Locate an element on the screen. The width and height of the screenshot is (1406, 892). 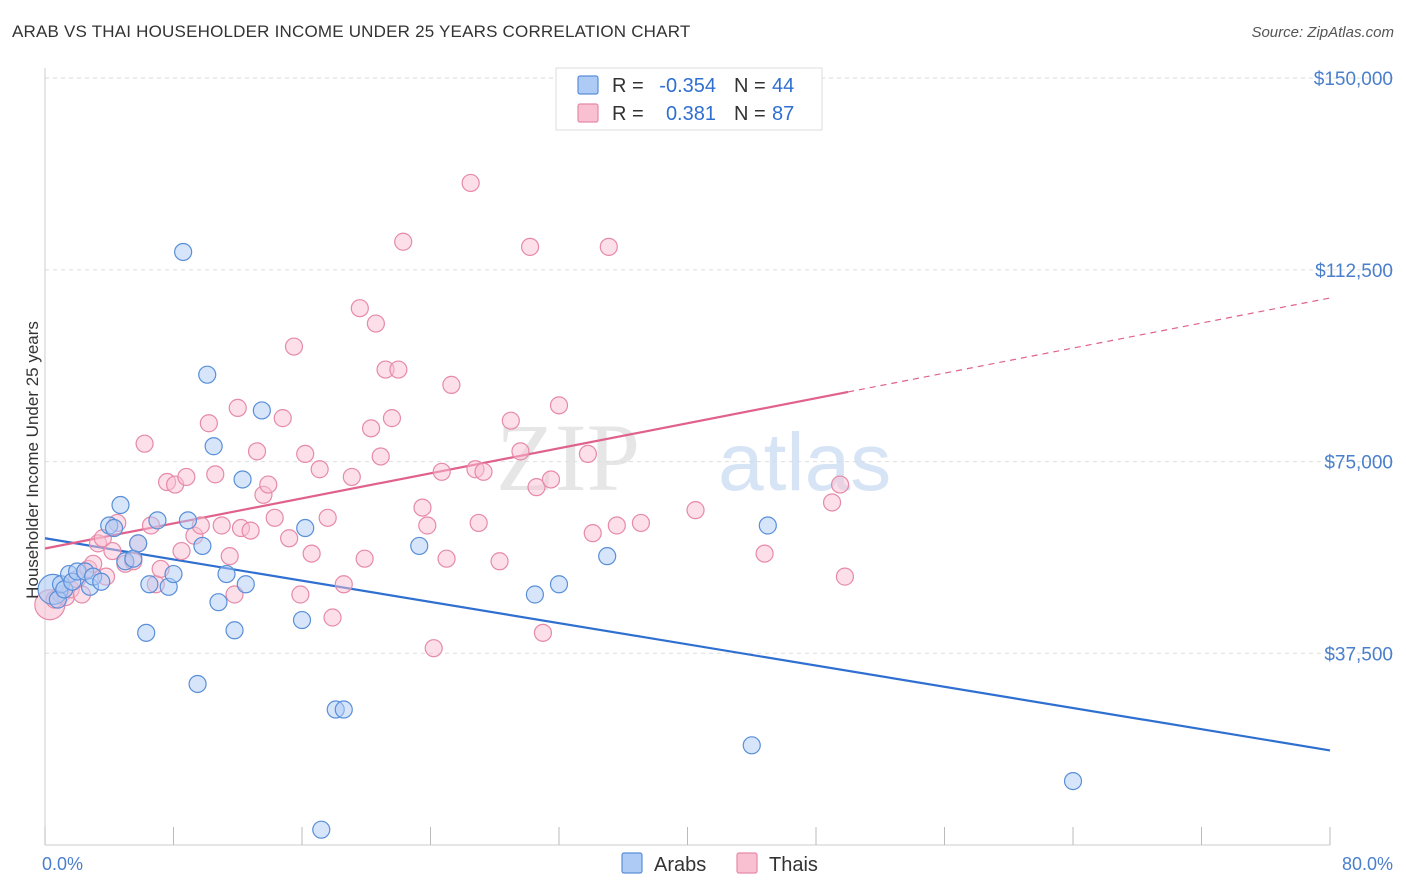
y-tick-label: $75,000 is located at coordinates (1358, 463).